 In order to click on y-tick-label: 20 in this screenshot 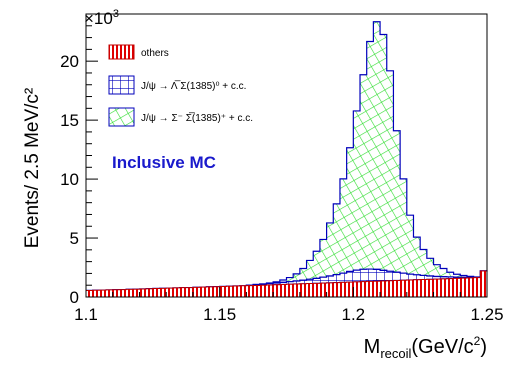, I will do `click(69, 61)`.